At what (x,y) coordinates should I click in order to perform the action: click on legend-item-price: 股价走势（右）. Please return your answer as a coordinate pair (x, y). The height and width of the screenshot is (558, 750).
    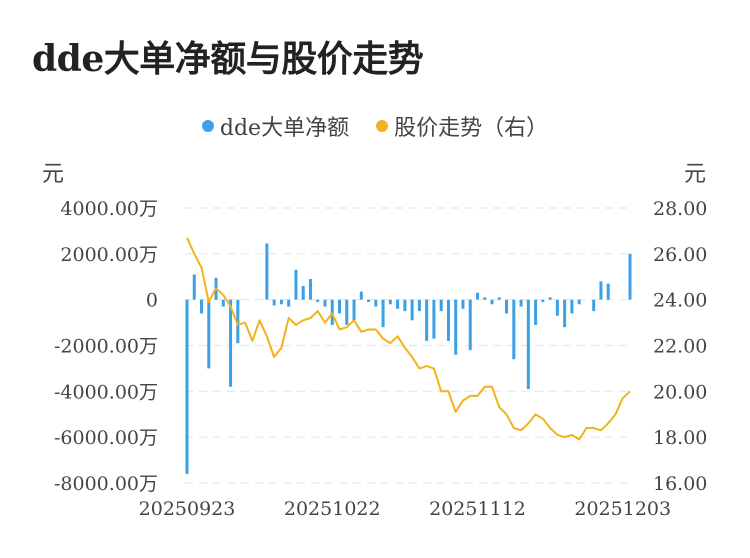
    Looking at the image, I should click on (462, 126).